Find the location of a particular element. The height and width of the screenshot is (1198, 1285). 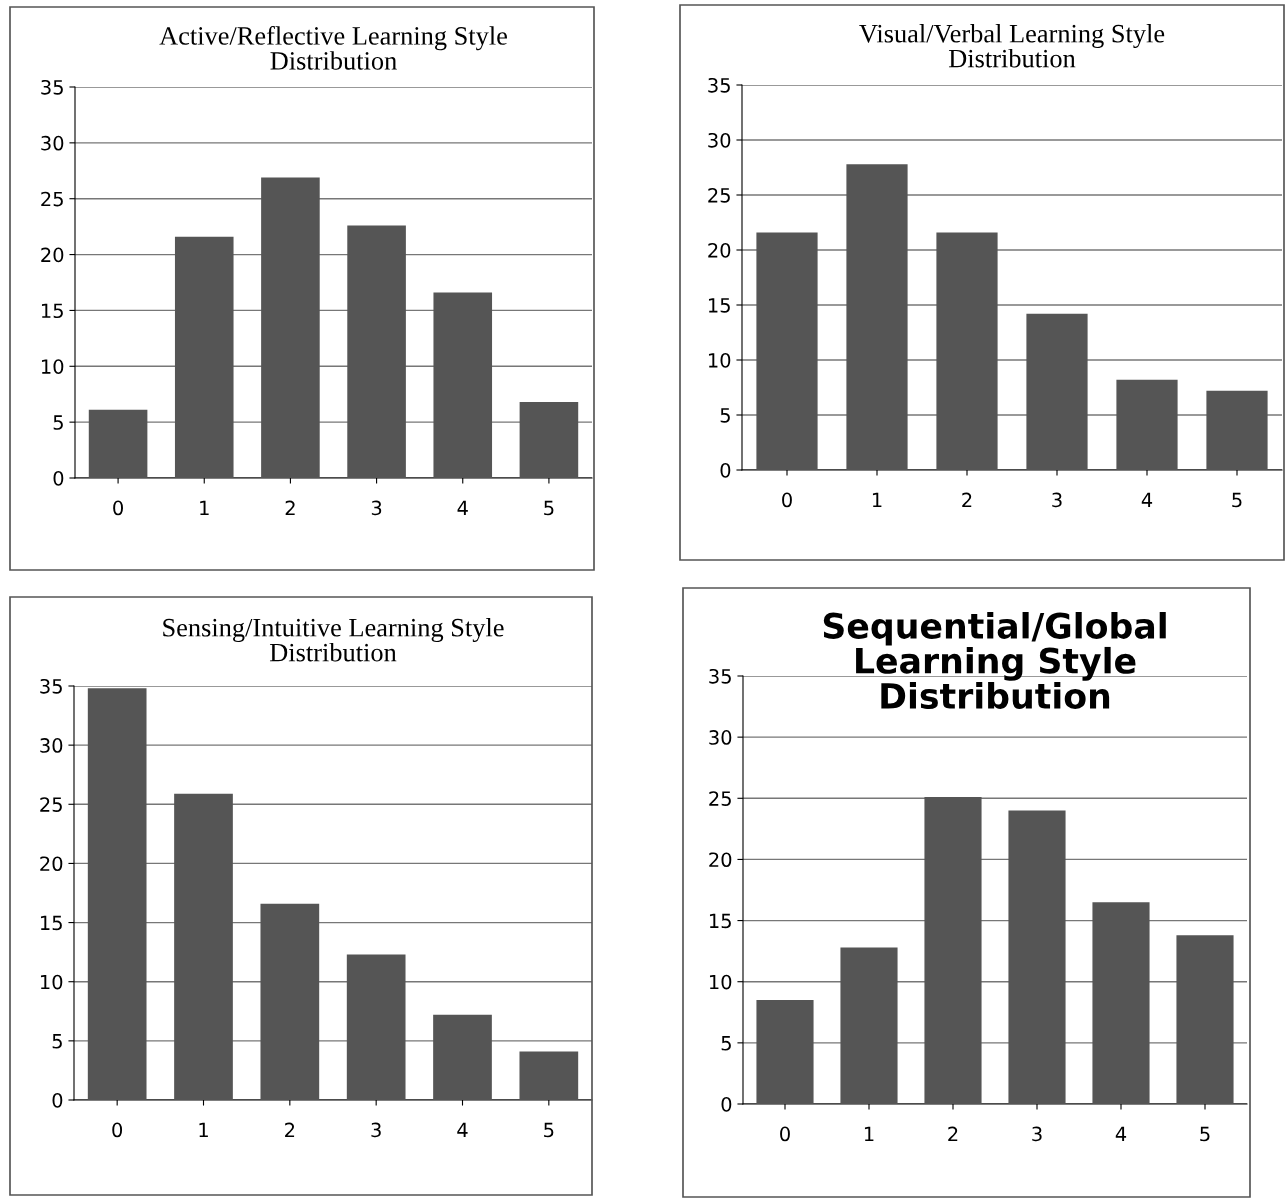

chart-title: Visual/Verbal Learning Style Distribution is located at coordinates (1012, 46).